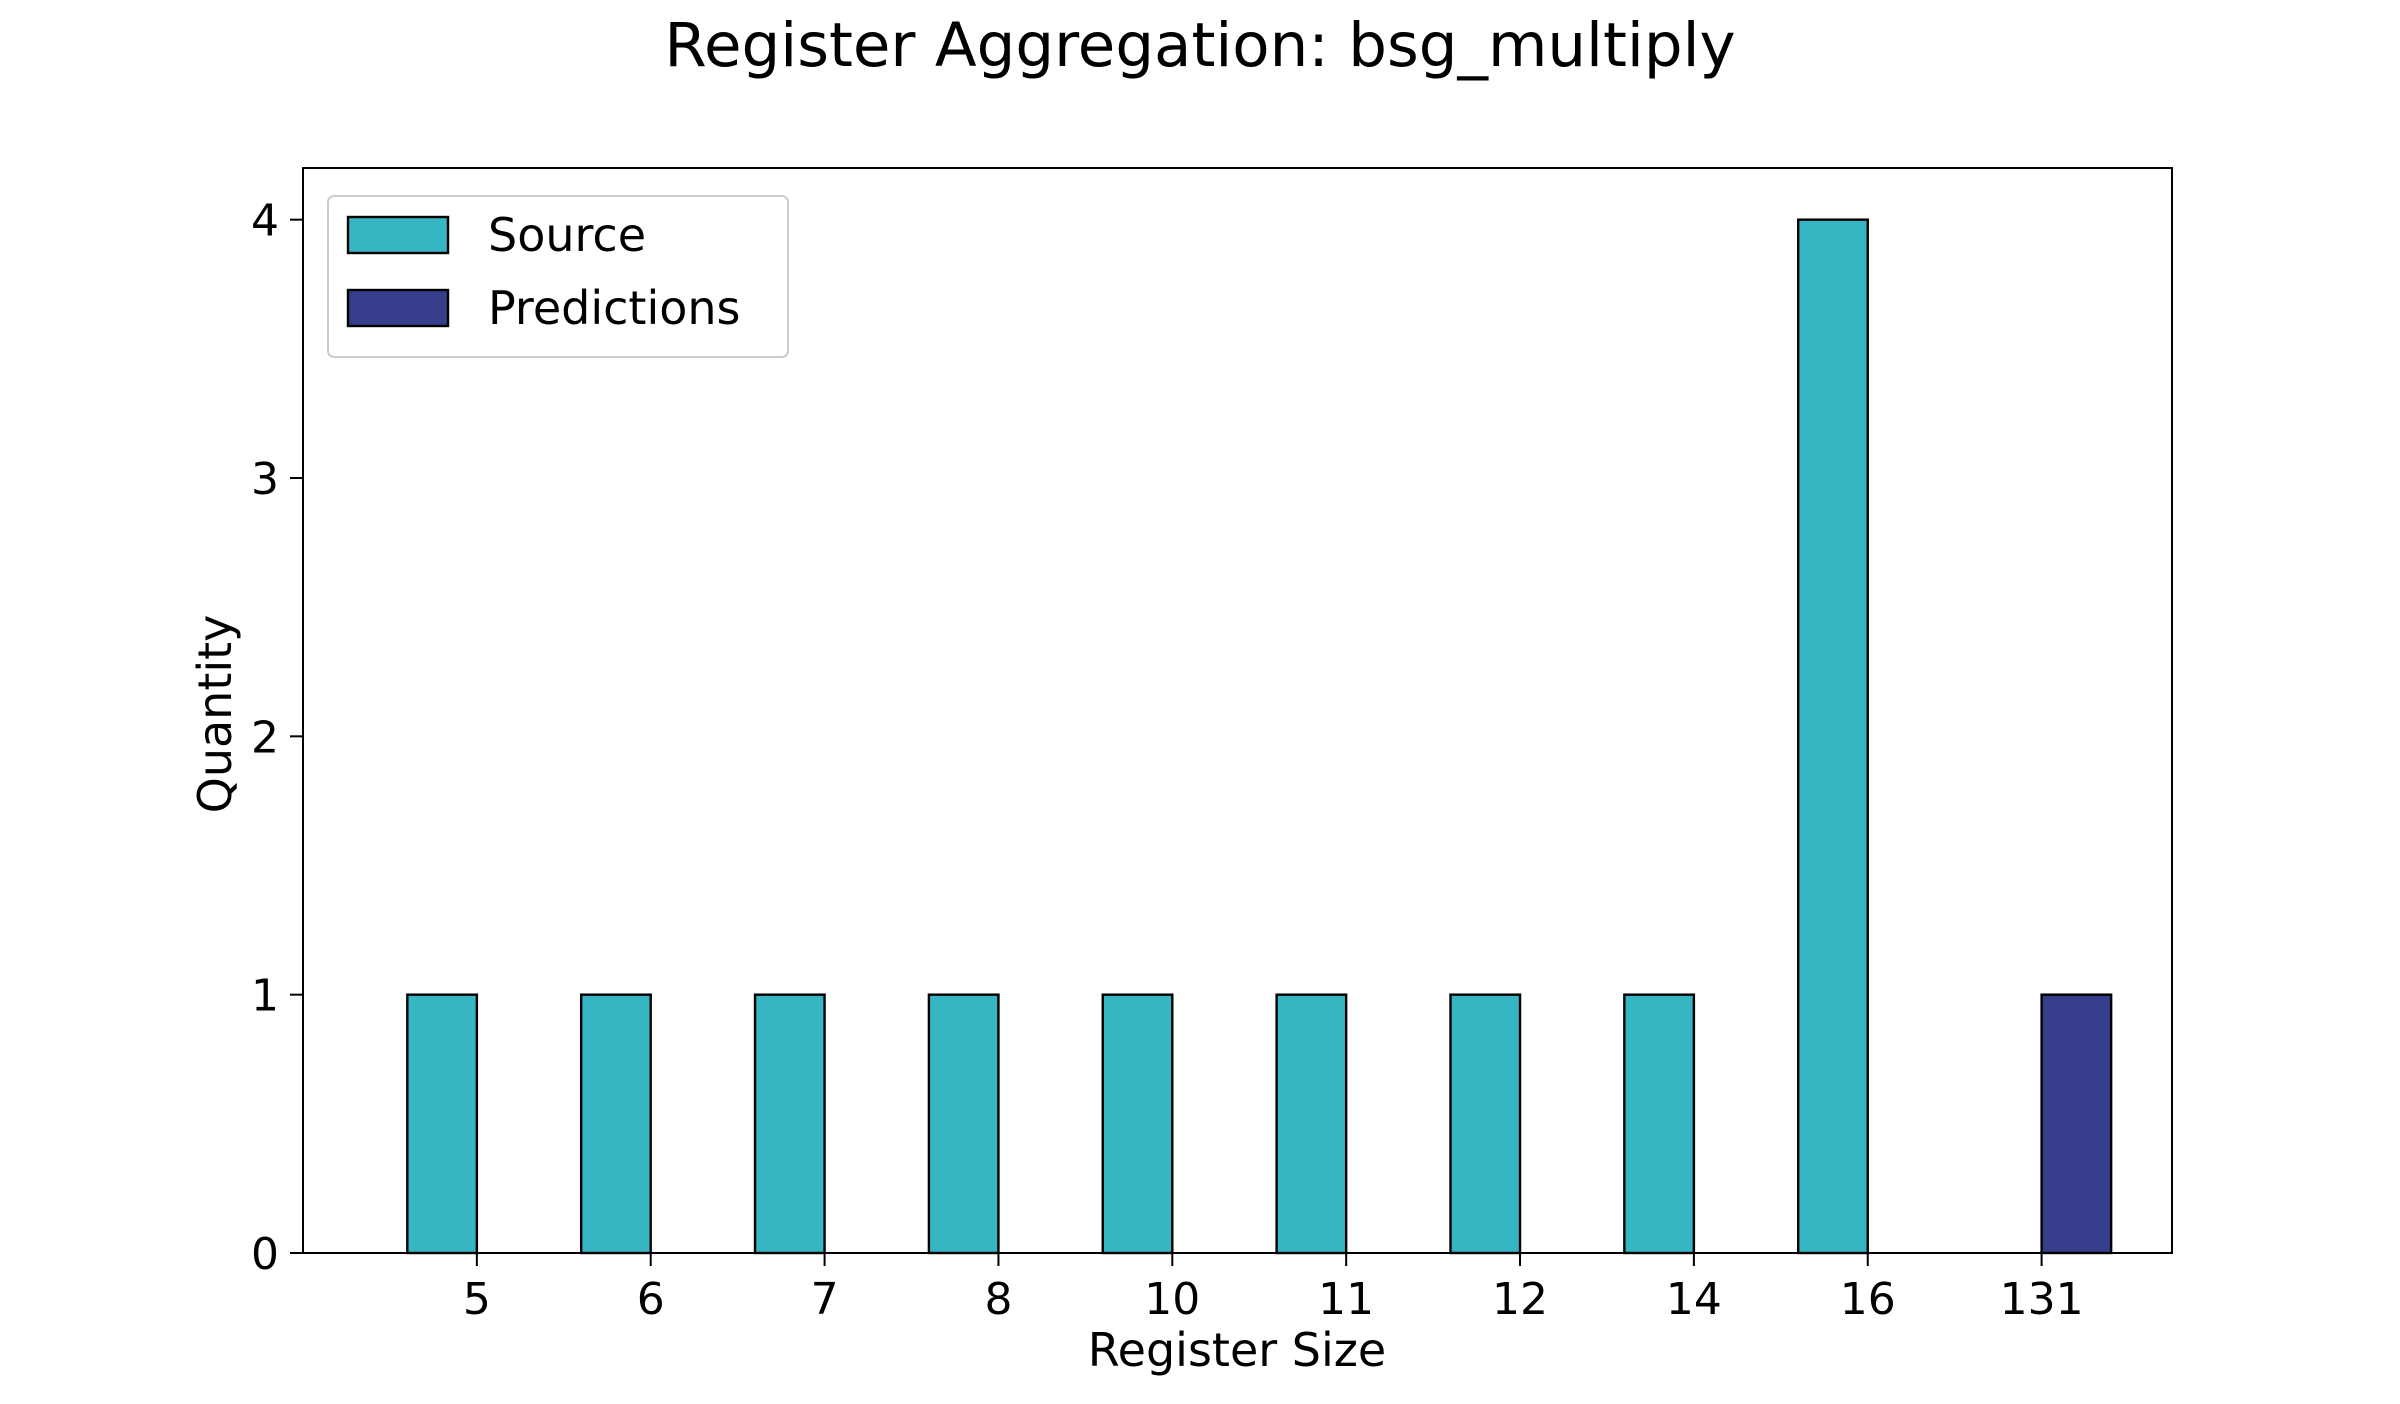 This screenshot has width=2400, height=1404. I want to click on y-tick-label: 1, so click(265, 996).